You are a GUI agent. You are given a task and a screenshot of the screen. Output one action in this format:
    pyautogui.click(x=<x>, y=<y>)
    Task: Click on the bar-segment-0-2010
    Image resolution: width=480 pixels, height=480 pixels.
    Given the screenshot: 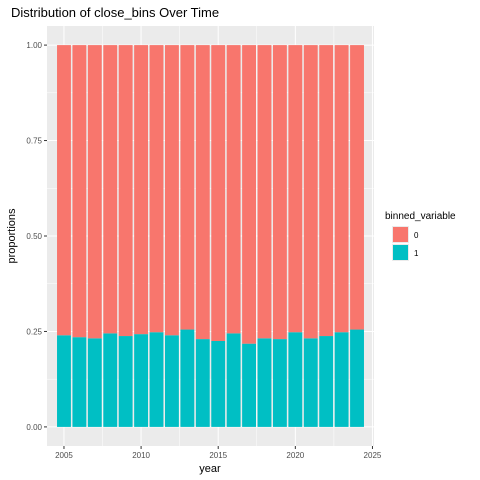 What is the action you would take?
    pyautogui.click(x=141, y=190)
    